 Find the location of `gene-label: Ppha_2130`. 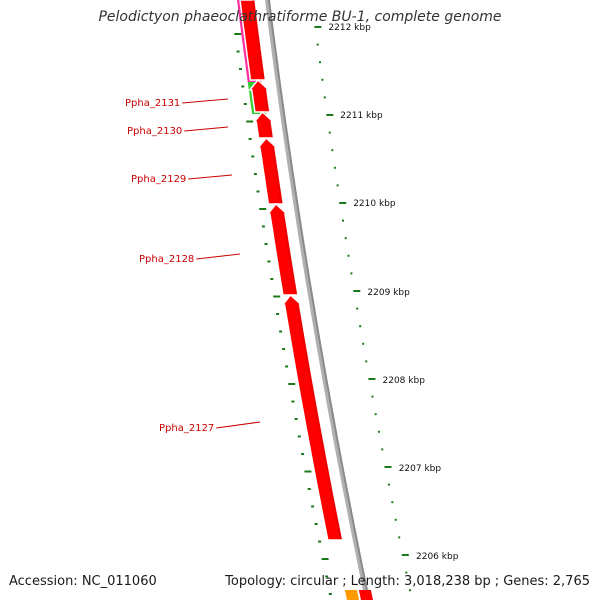

gene-label: Ppha_2130 is located at coordinates (154, 131).